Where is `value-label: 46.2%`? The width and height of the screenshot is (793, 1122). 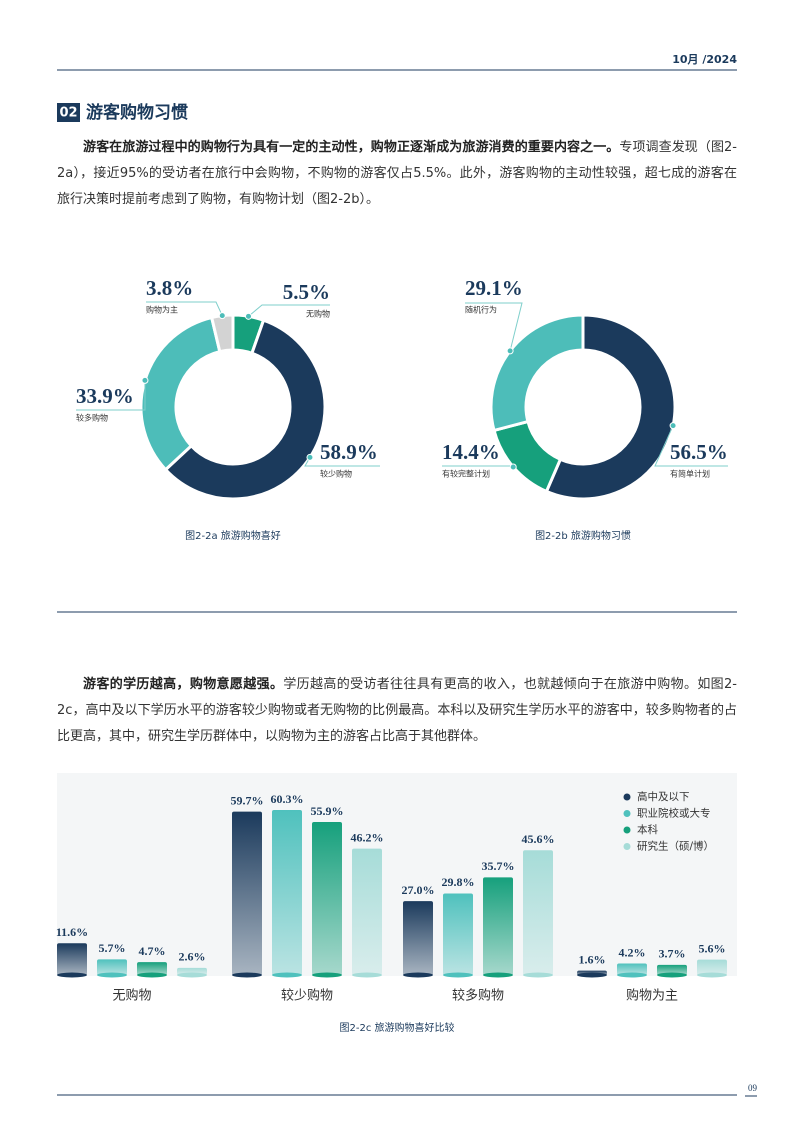 value-label: 46.2% is located at coordinates (367, 837).